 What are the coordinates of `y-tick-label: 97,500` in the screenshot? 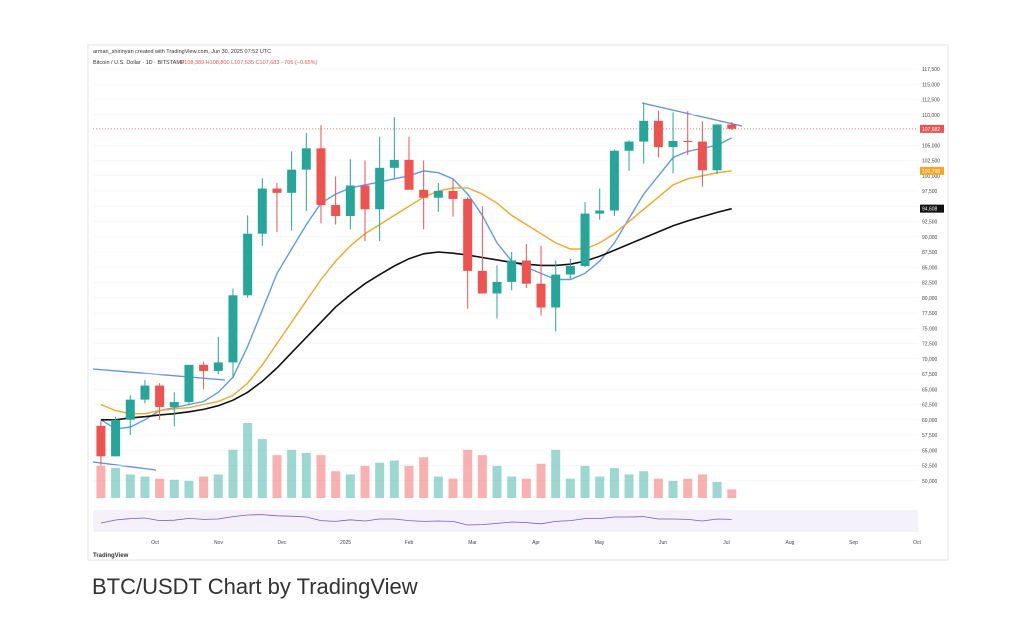 It's located at (930, 192).